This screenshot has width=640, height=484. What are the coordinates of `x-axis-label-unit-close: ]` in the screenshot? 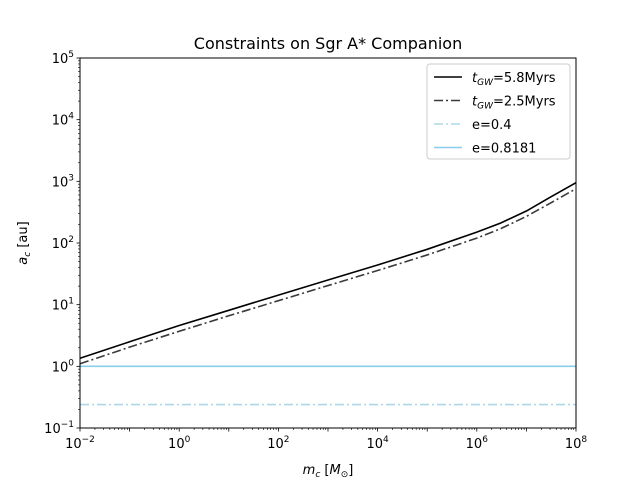 It's located at (350, 470).